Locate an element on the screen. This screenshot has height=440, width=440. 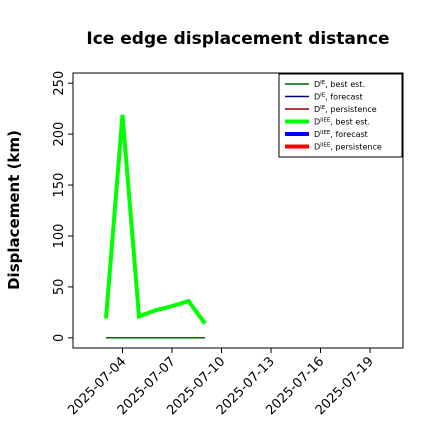
y-tick-label: 150 is located at coordinates (59, 185).